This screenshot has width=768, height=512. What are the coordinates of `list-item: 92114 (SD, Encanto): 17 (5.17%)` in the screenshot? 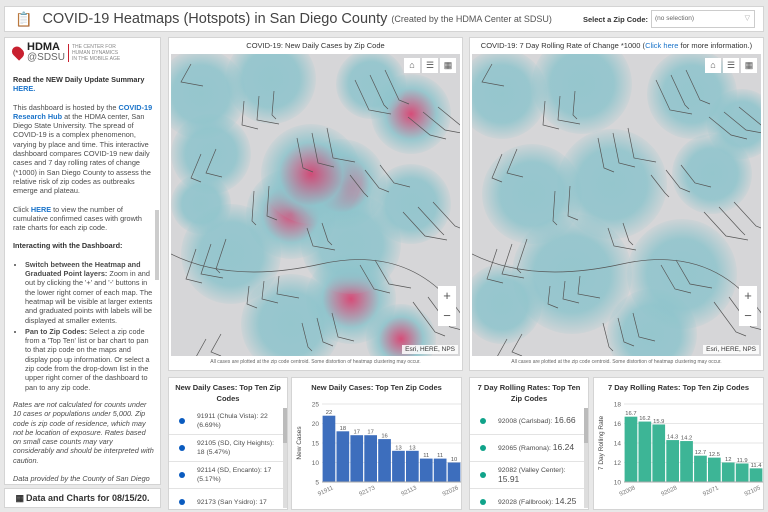 It's located at (228, 475).